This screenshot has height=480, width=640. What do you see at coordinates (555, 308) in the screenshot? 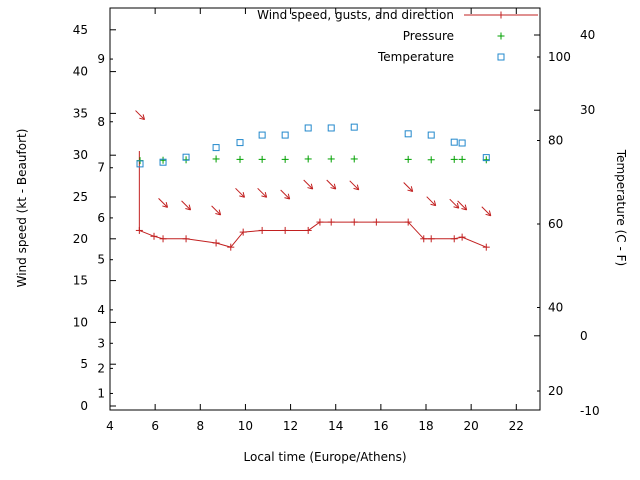
I see `fahrenheit-tick-label: 40` at bounding box center [555, 308].